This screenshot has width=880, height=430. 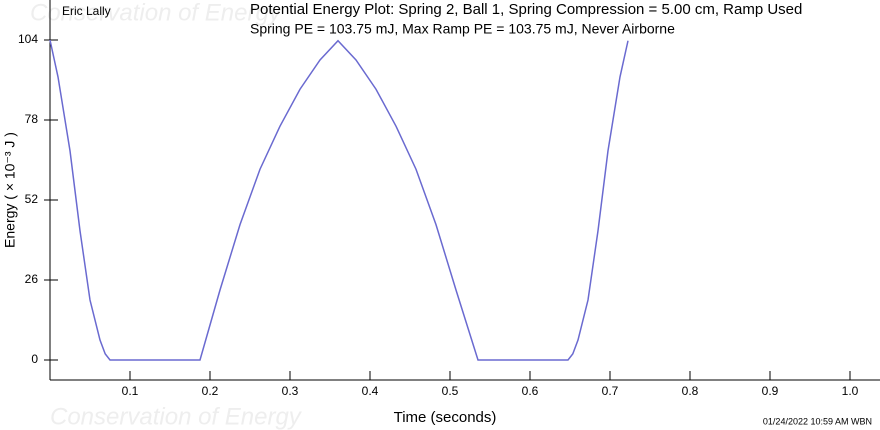 What do you see at coordinates (130, 391) in the screenshot?
I see `x-tick-label: 0.1` at bounding box center [130, 391].